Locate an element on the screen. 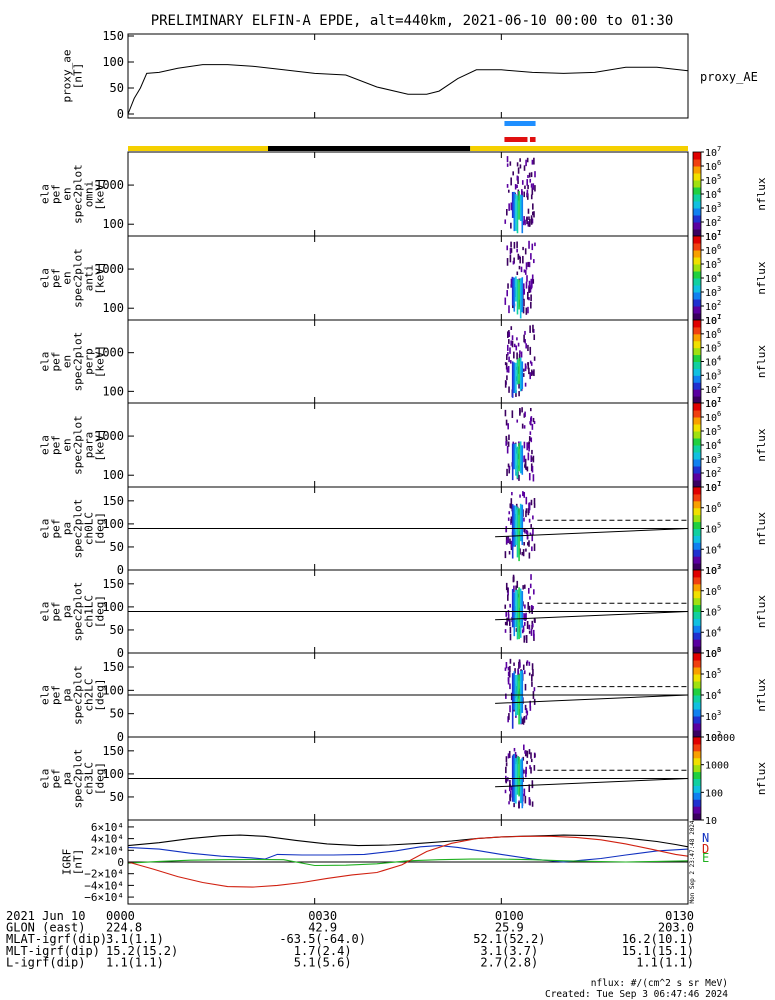  omni-cb-label: 107 is located at coordinates (713, 152).